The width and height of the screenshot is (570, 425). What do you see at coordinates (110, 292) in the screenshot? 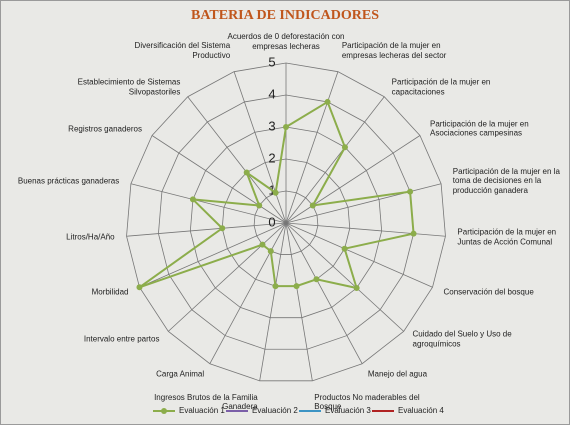
I see `category-label: Morbilidad` at bounding box center [110, 292].